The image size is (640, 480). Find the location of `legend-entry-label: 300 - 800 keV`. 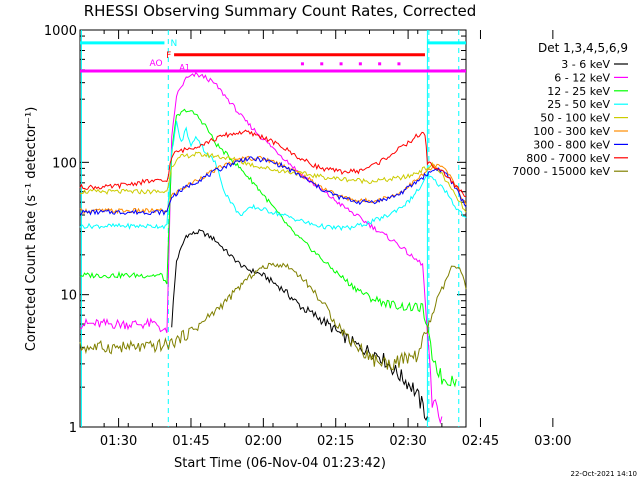

legend-entry-label: 300 - 800 keV is located at coordinates (571, 144).